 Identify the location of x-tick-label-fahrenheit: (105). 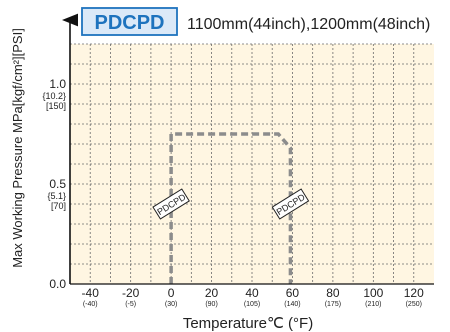
(252, 304).